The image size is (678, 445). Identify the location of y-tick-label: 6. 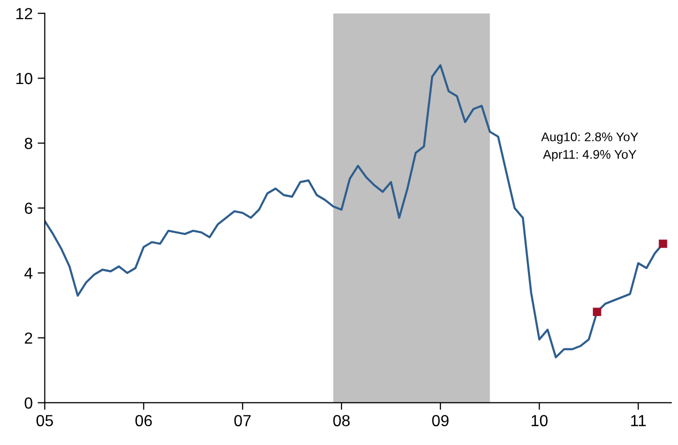
(28, 208).